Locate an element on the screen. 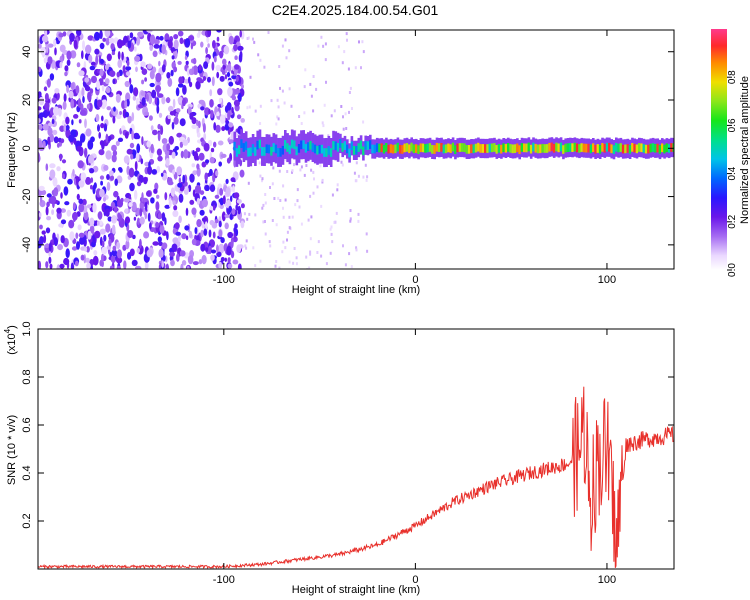 This screenshot has width=750, height=600. y-multiplier-exp: 4 is located at coordinates (7, 330).